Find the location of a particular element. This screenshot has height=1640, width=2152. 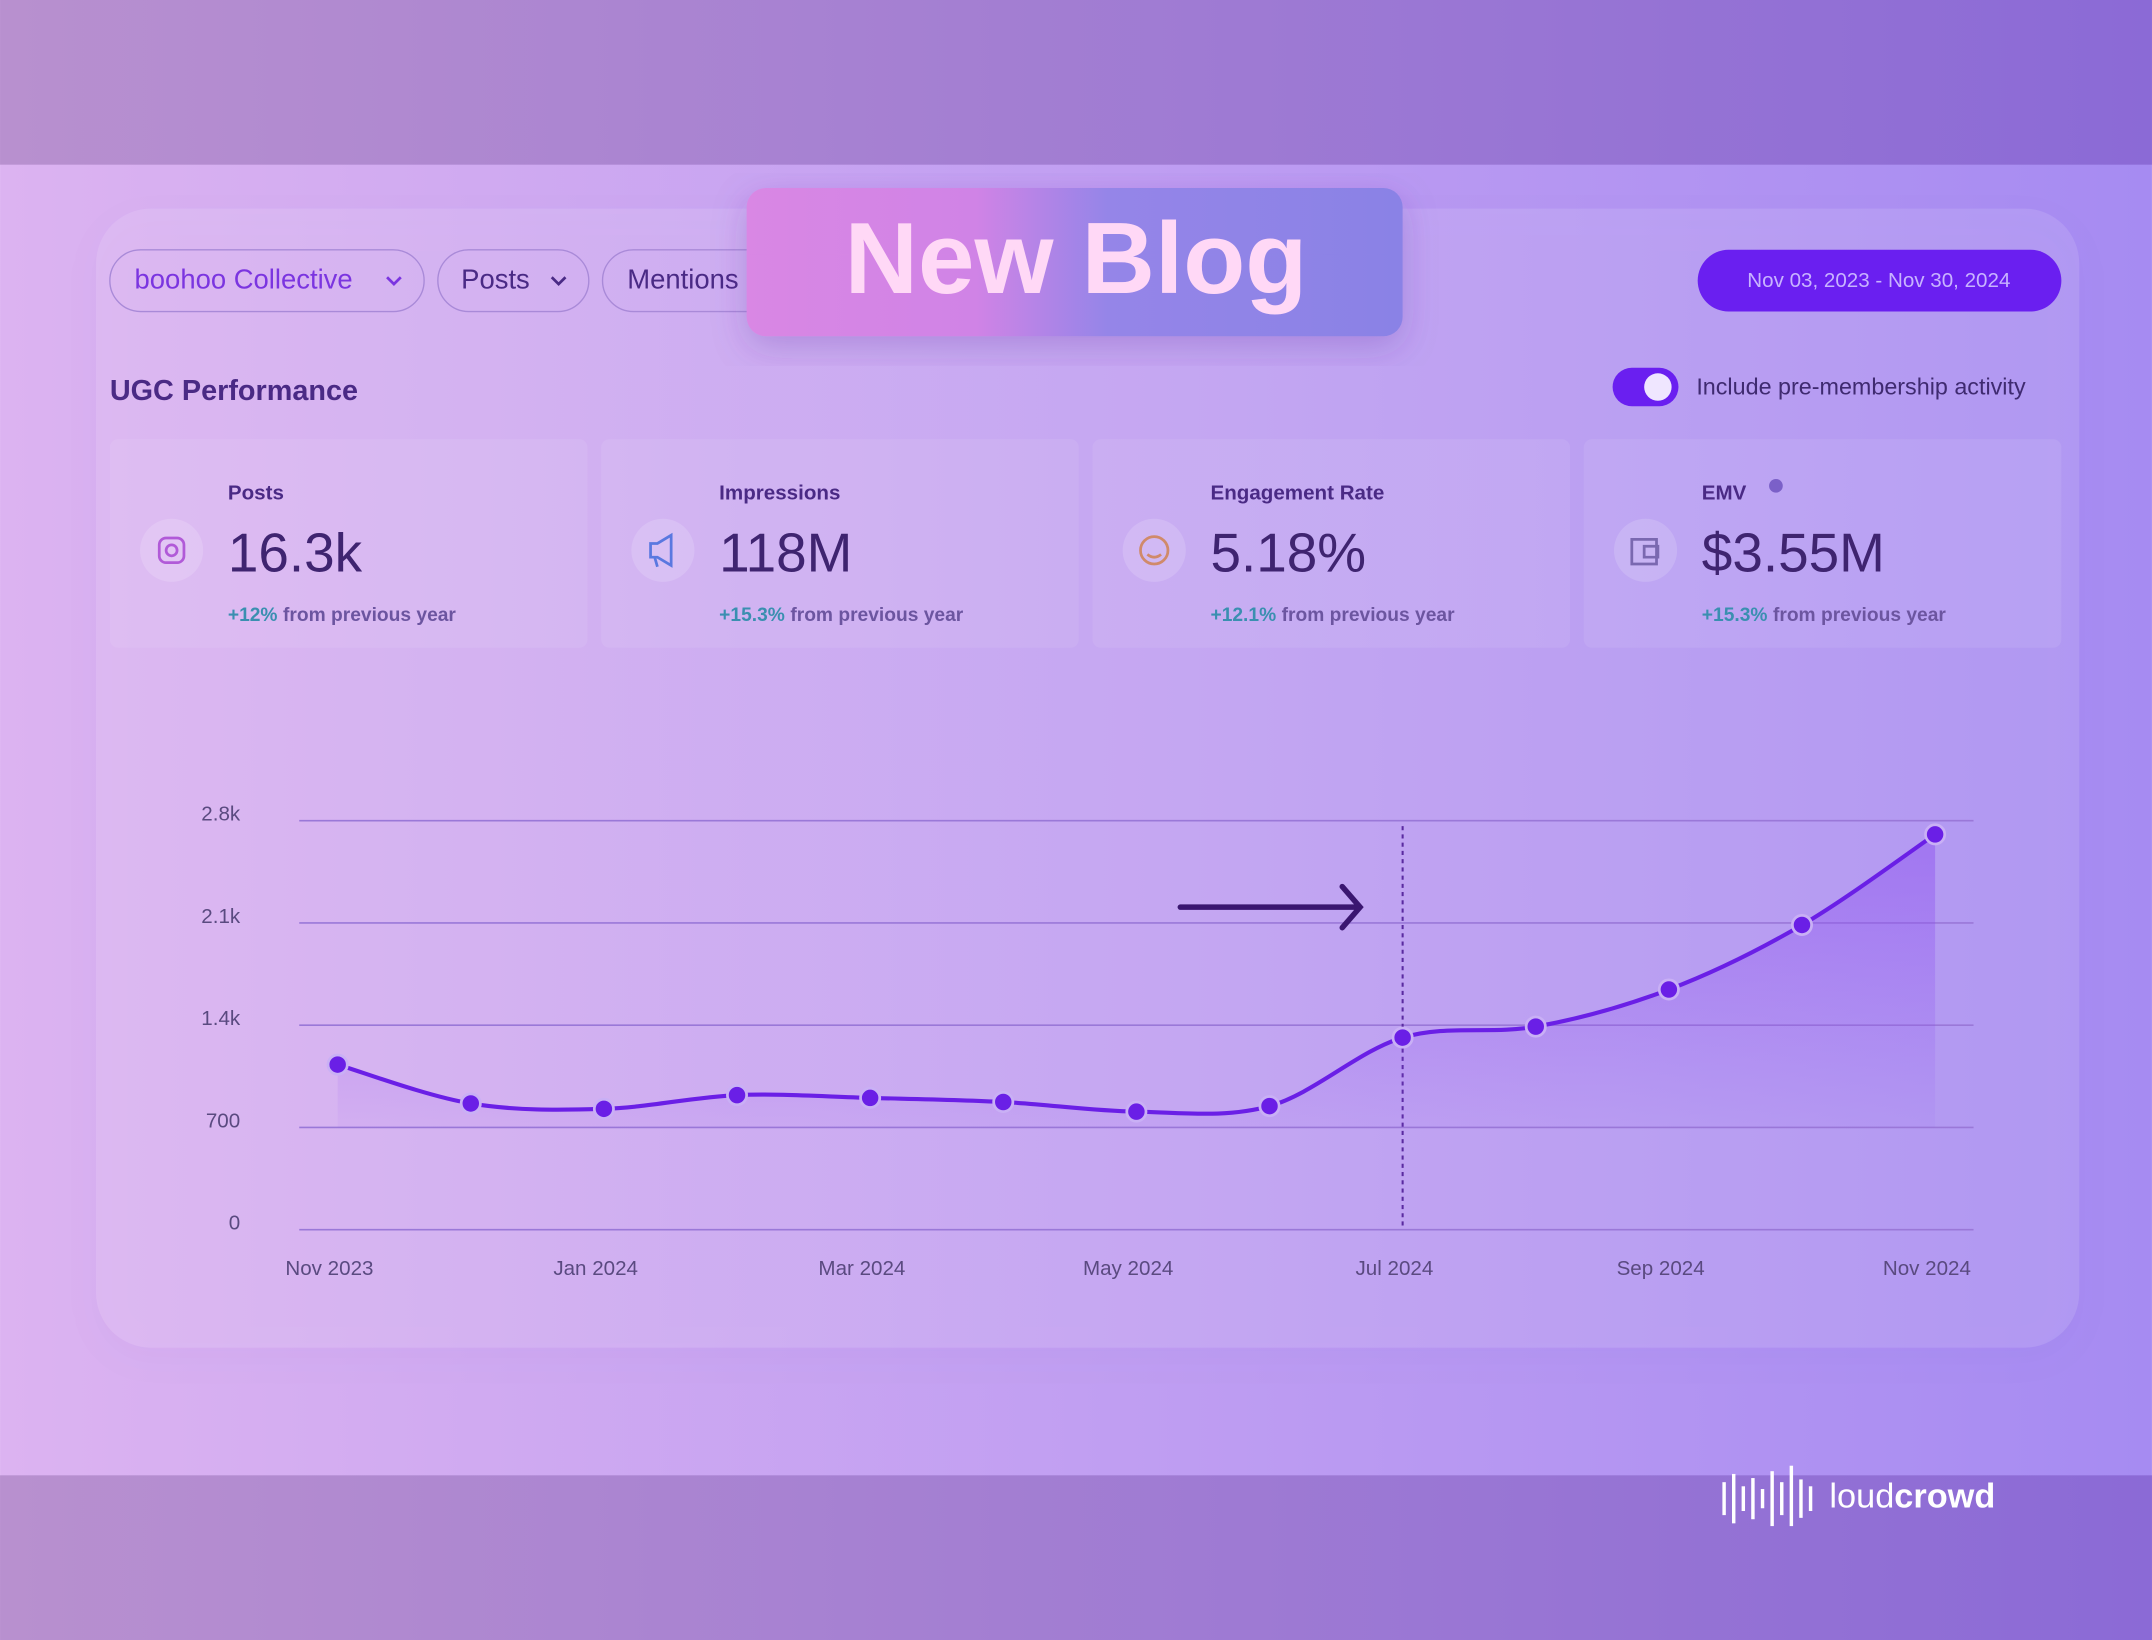

toggle-knob is located at coordinates (1658, 387).